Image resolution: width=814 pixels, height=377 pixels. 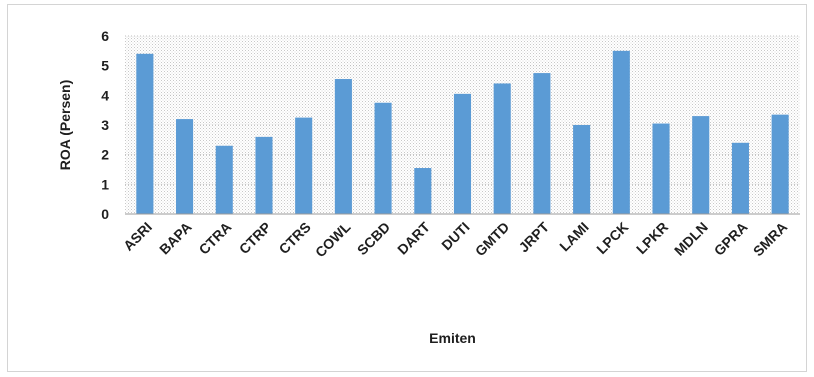 I want to click on x-tick-label: DART, so click(x=413, y=237).